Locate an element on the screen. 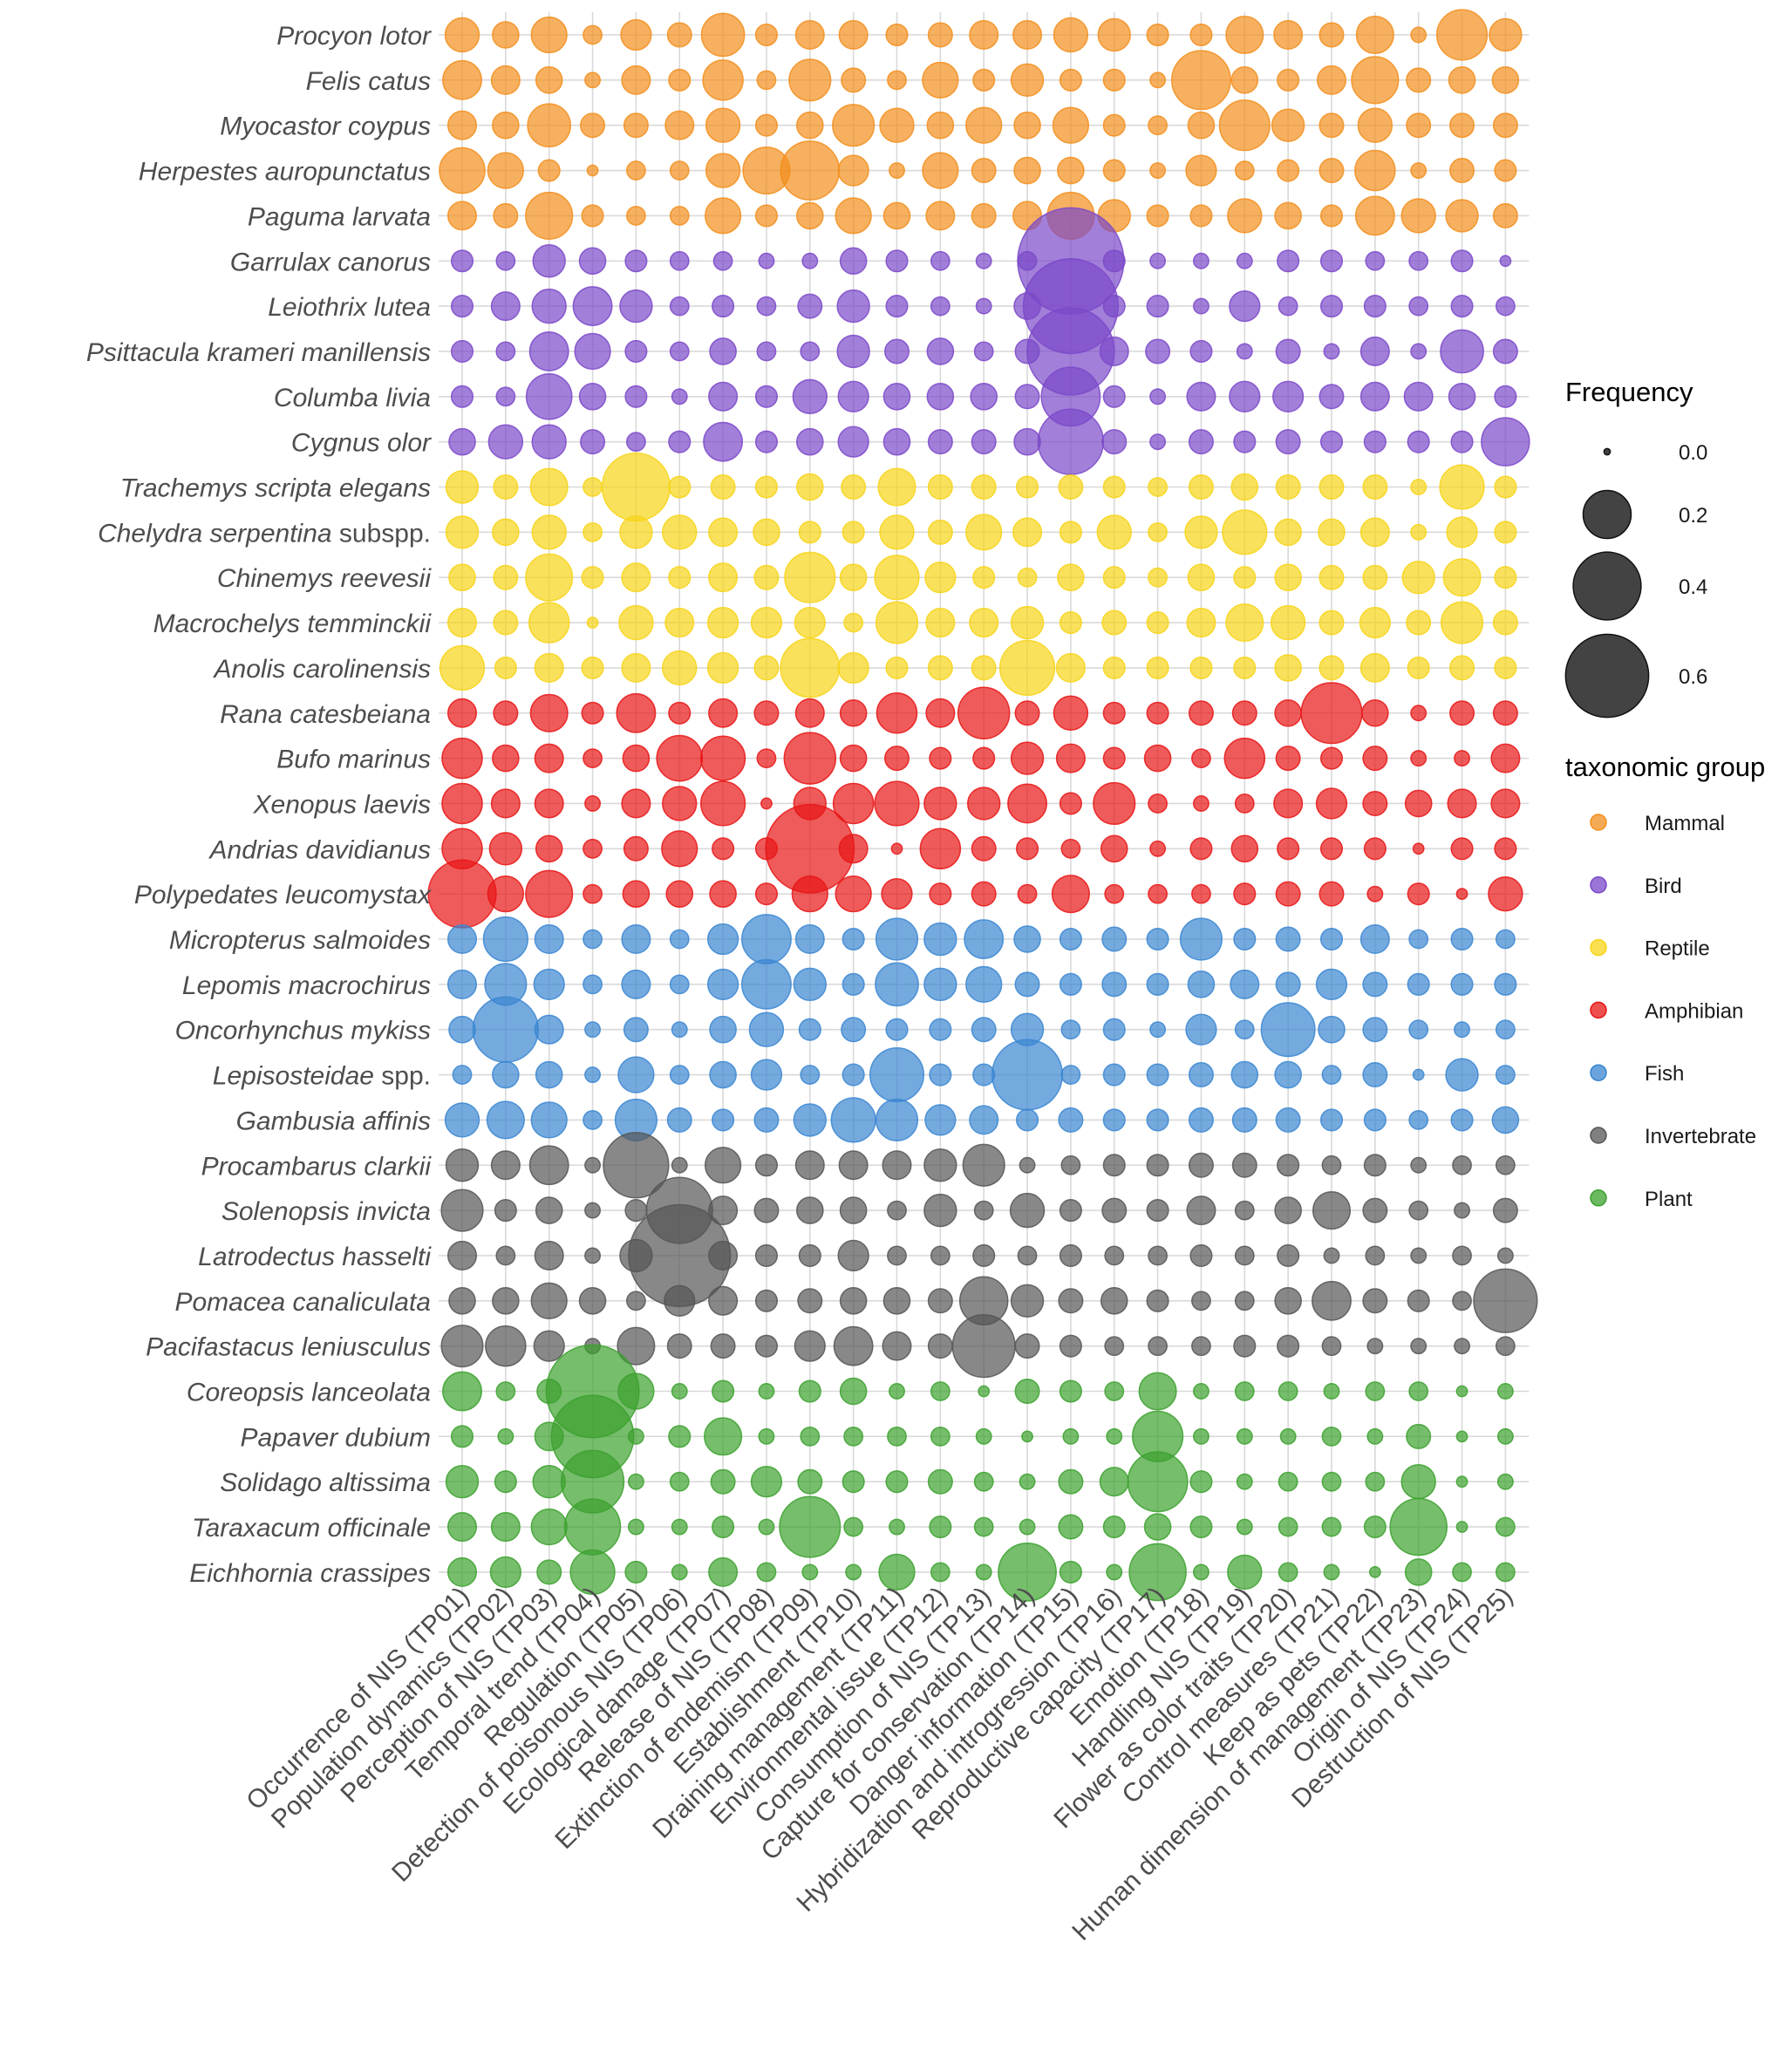  y-tick-label: Leiothrix lutea is located at coordinates (349, 307).